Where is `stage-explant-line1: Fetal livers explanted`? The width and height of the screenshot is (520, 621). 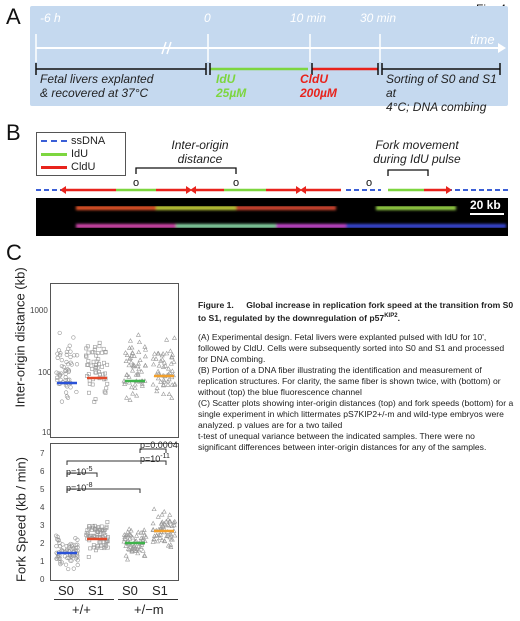 stage-explant-line1: Fetal livers explanted is located at coordinates (97, 79).